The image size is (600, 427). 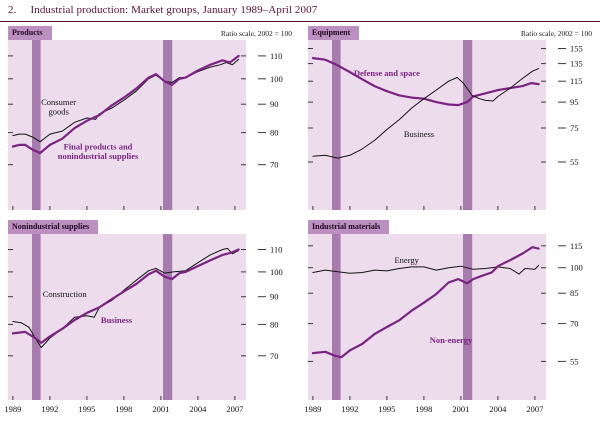 What do you see at coordinates (300, 21) in the screenshot?
I see `title-rule` at bounding box center [300, 21].